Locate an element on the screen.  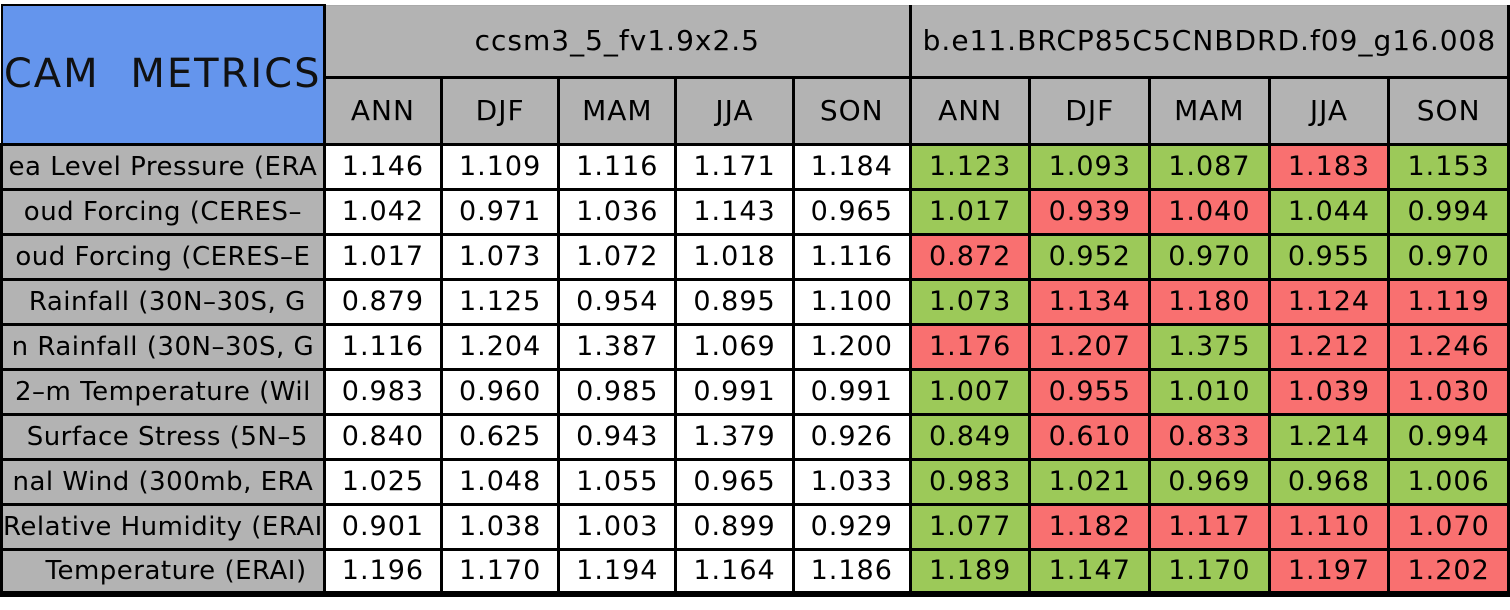
value-cell-model1-djf: 1.170 is located at coordinates (500, 572).